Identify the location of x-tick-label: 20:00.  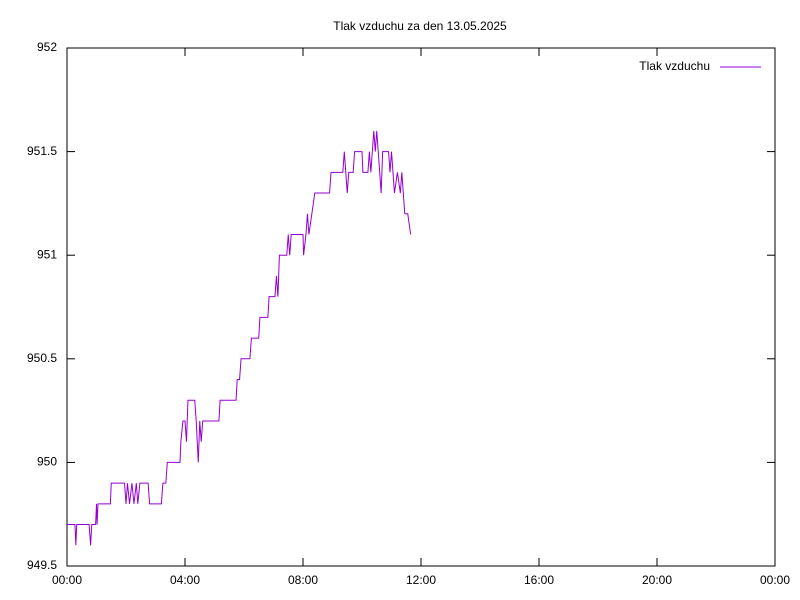
(657, 580).